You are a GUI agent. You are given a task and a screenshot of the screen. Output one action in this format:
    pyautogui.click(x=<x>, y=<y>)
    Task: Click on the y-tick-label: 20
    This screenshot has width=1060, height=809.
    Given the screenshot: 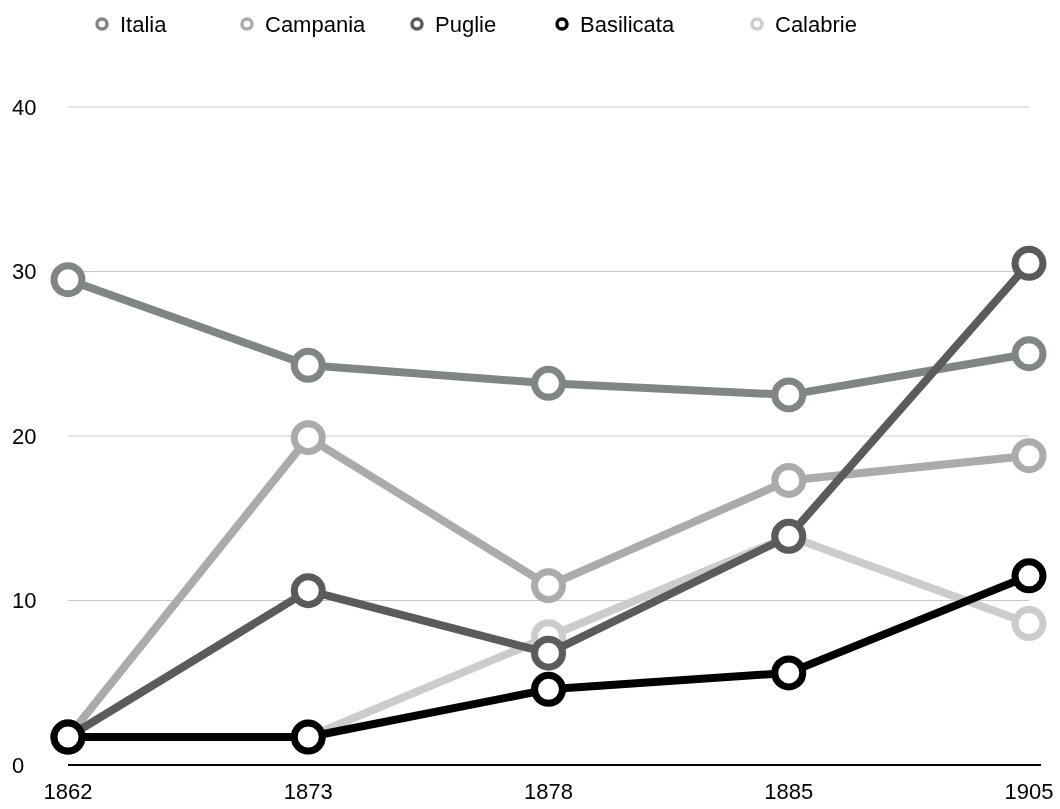 What is the action you would take?
    pyautogui.click(x=24, y=436)
    